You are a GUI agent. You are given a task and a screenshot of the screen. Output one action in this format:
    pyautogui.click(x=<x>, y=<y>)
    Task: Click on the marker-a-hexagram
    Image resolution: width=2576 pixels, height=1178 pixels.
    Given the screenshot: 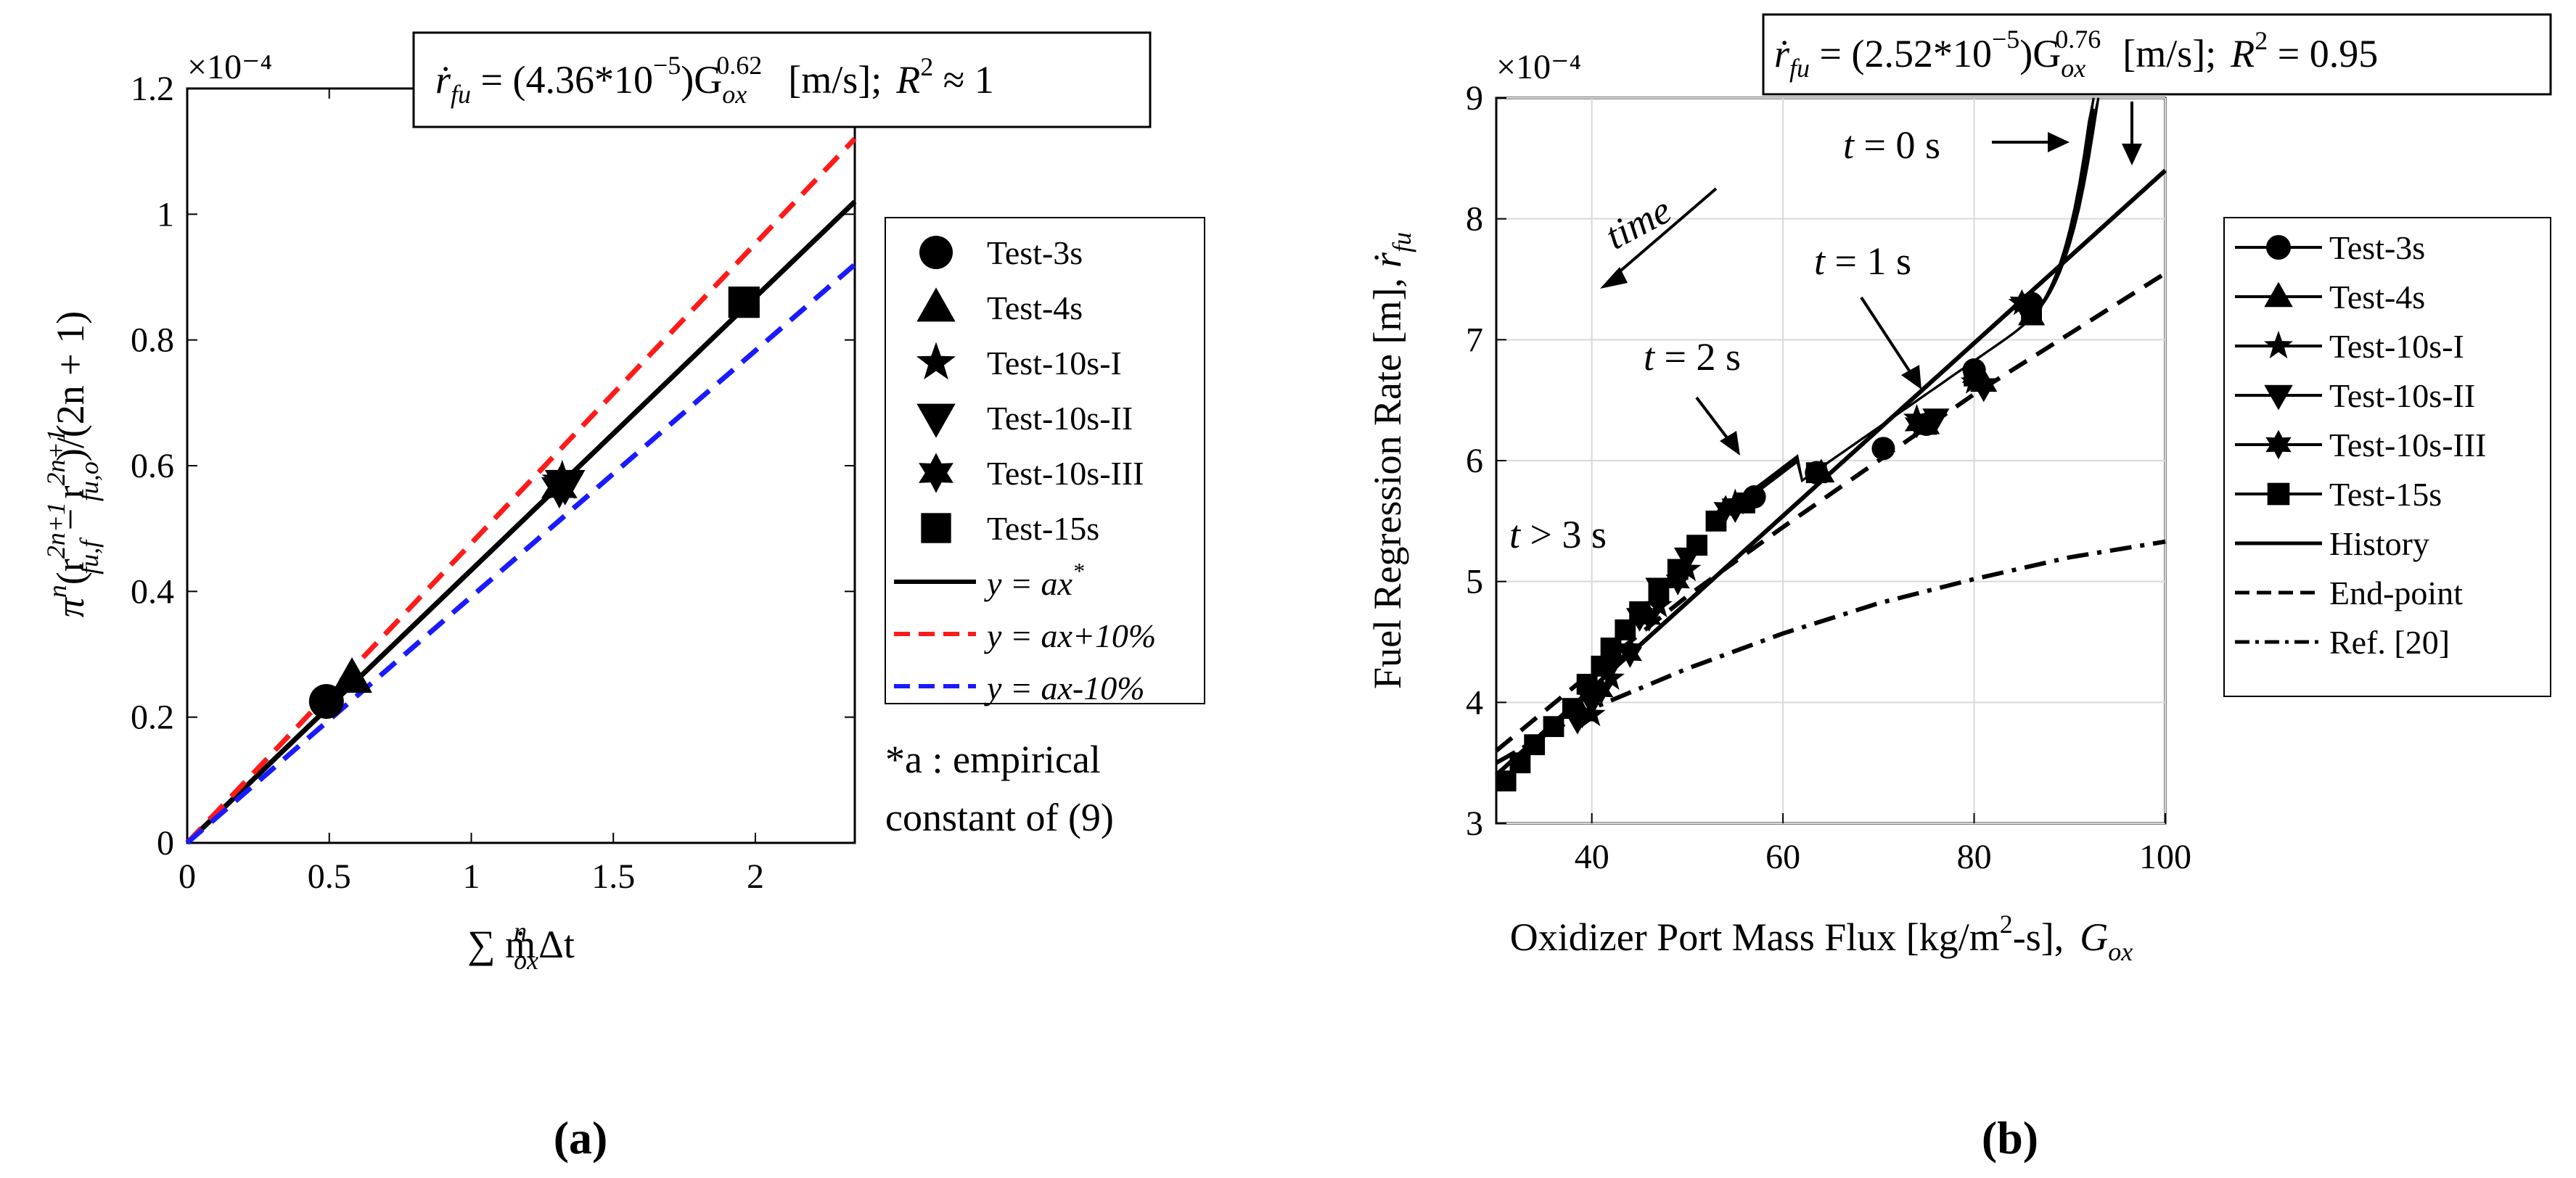 What is the action you would take?
    pyautogui.click(x=559, y=487)
    